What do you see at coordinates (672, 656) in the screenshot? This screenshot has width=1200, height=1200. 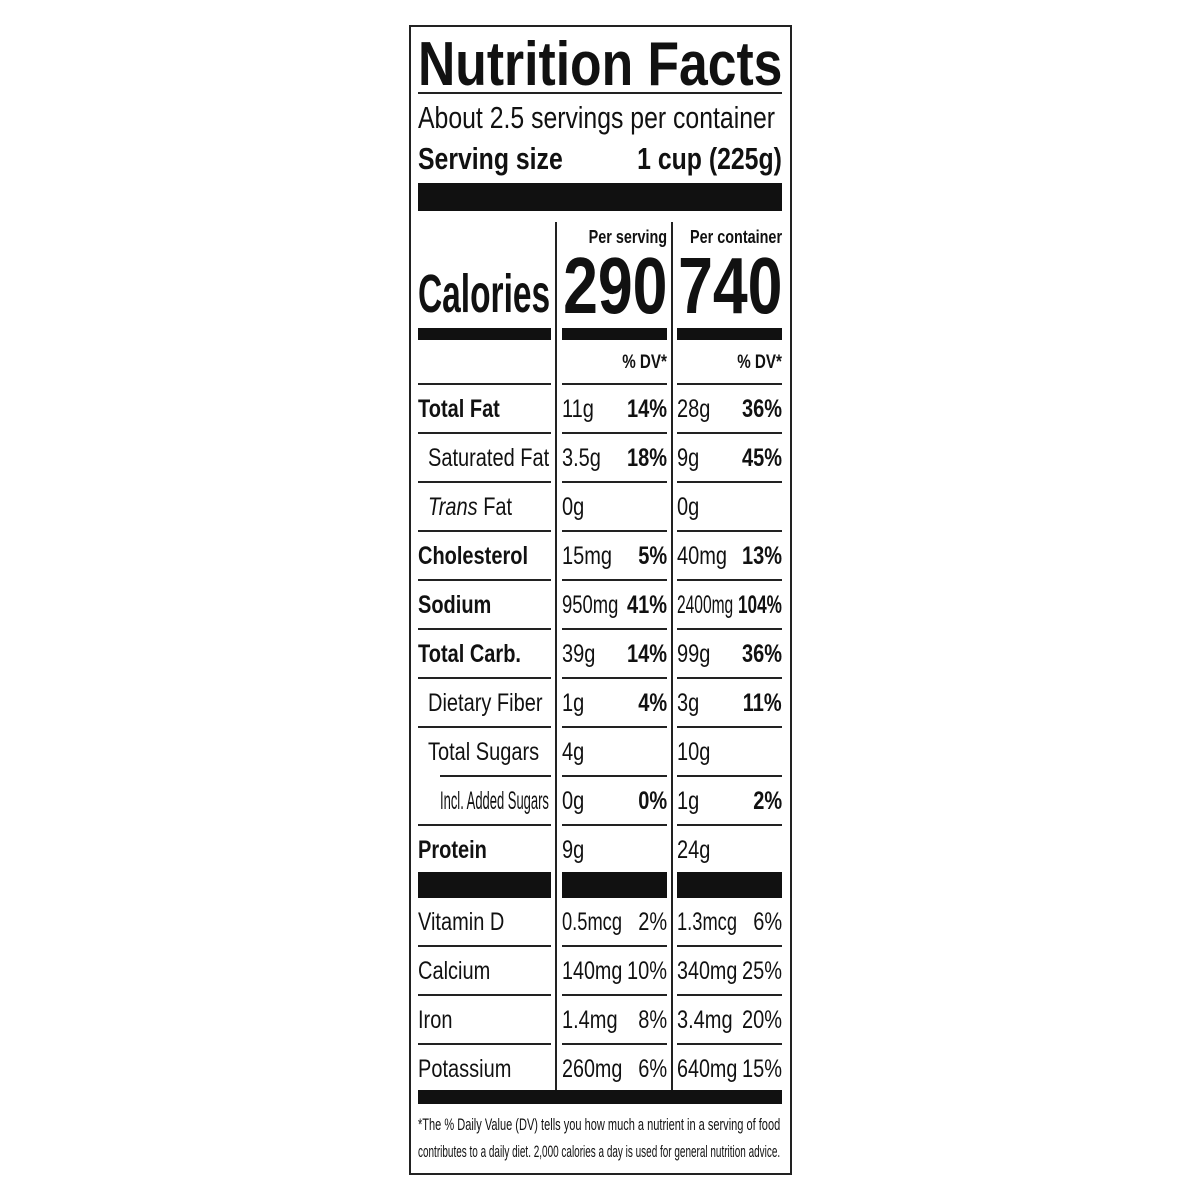 I see `column-divider` at bounding box center [672, 656].